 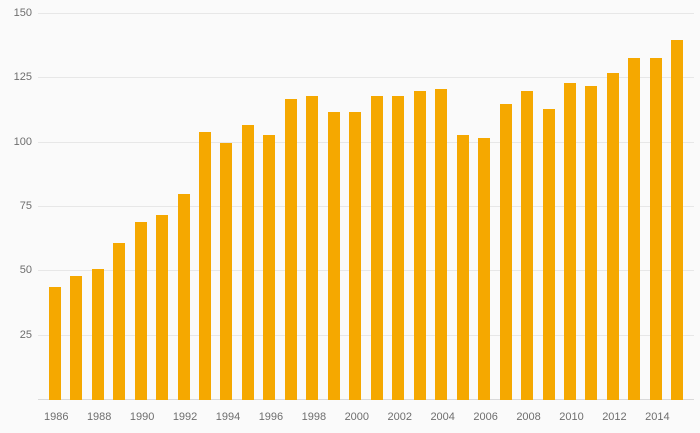 What do you see at coordinates (571, 417) in the screenshot?
I see `x-tick-label: 2010` at bounding box center [571, 417].